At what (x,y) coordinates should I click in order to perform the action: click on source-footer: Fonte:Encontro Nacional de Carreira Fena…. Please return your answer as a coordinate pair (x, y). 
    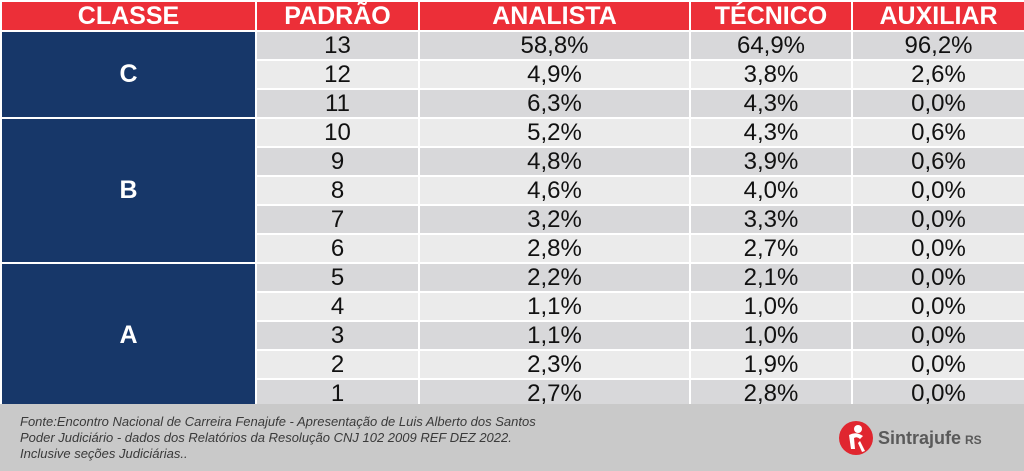
    Looking at the image, I should click on (512, 437).